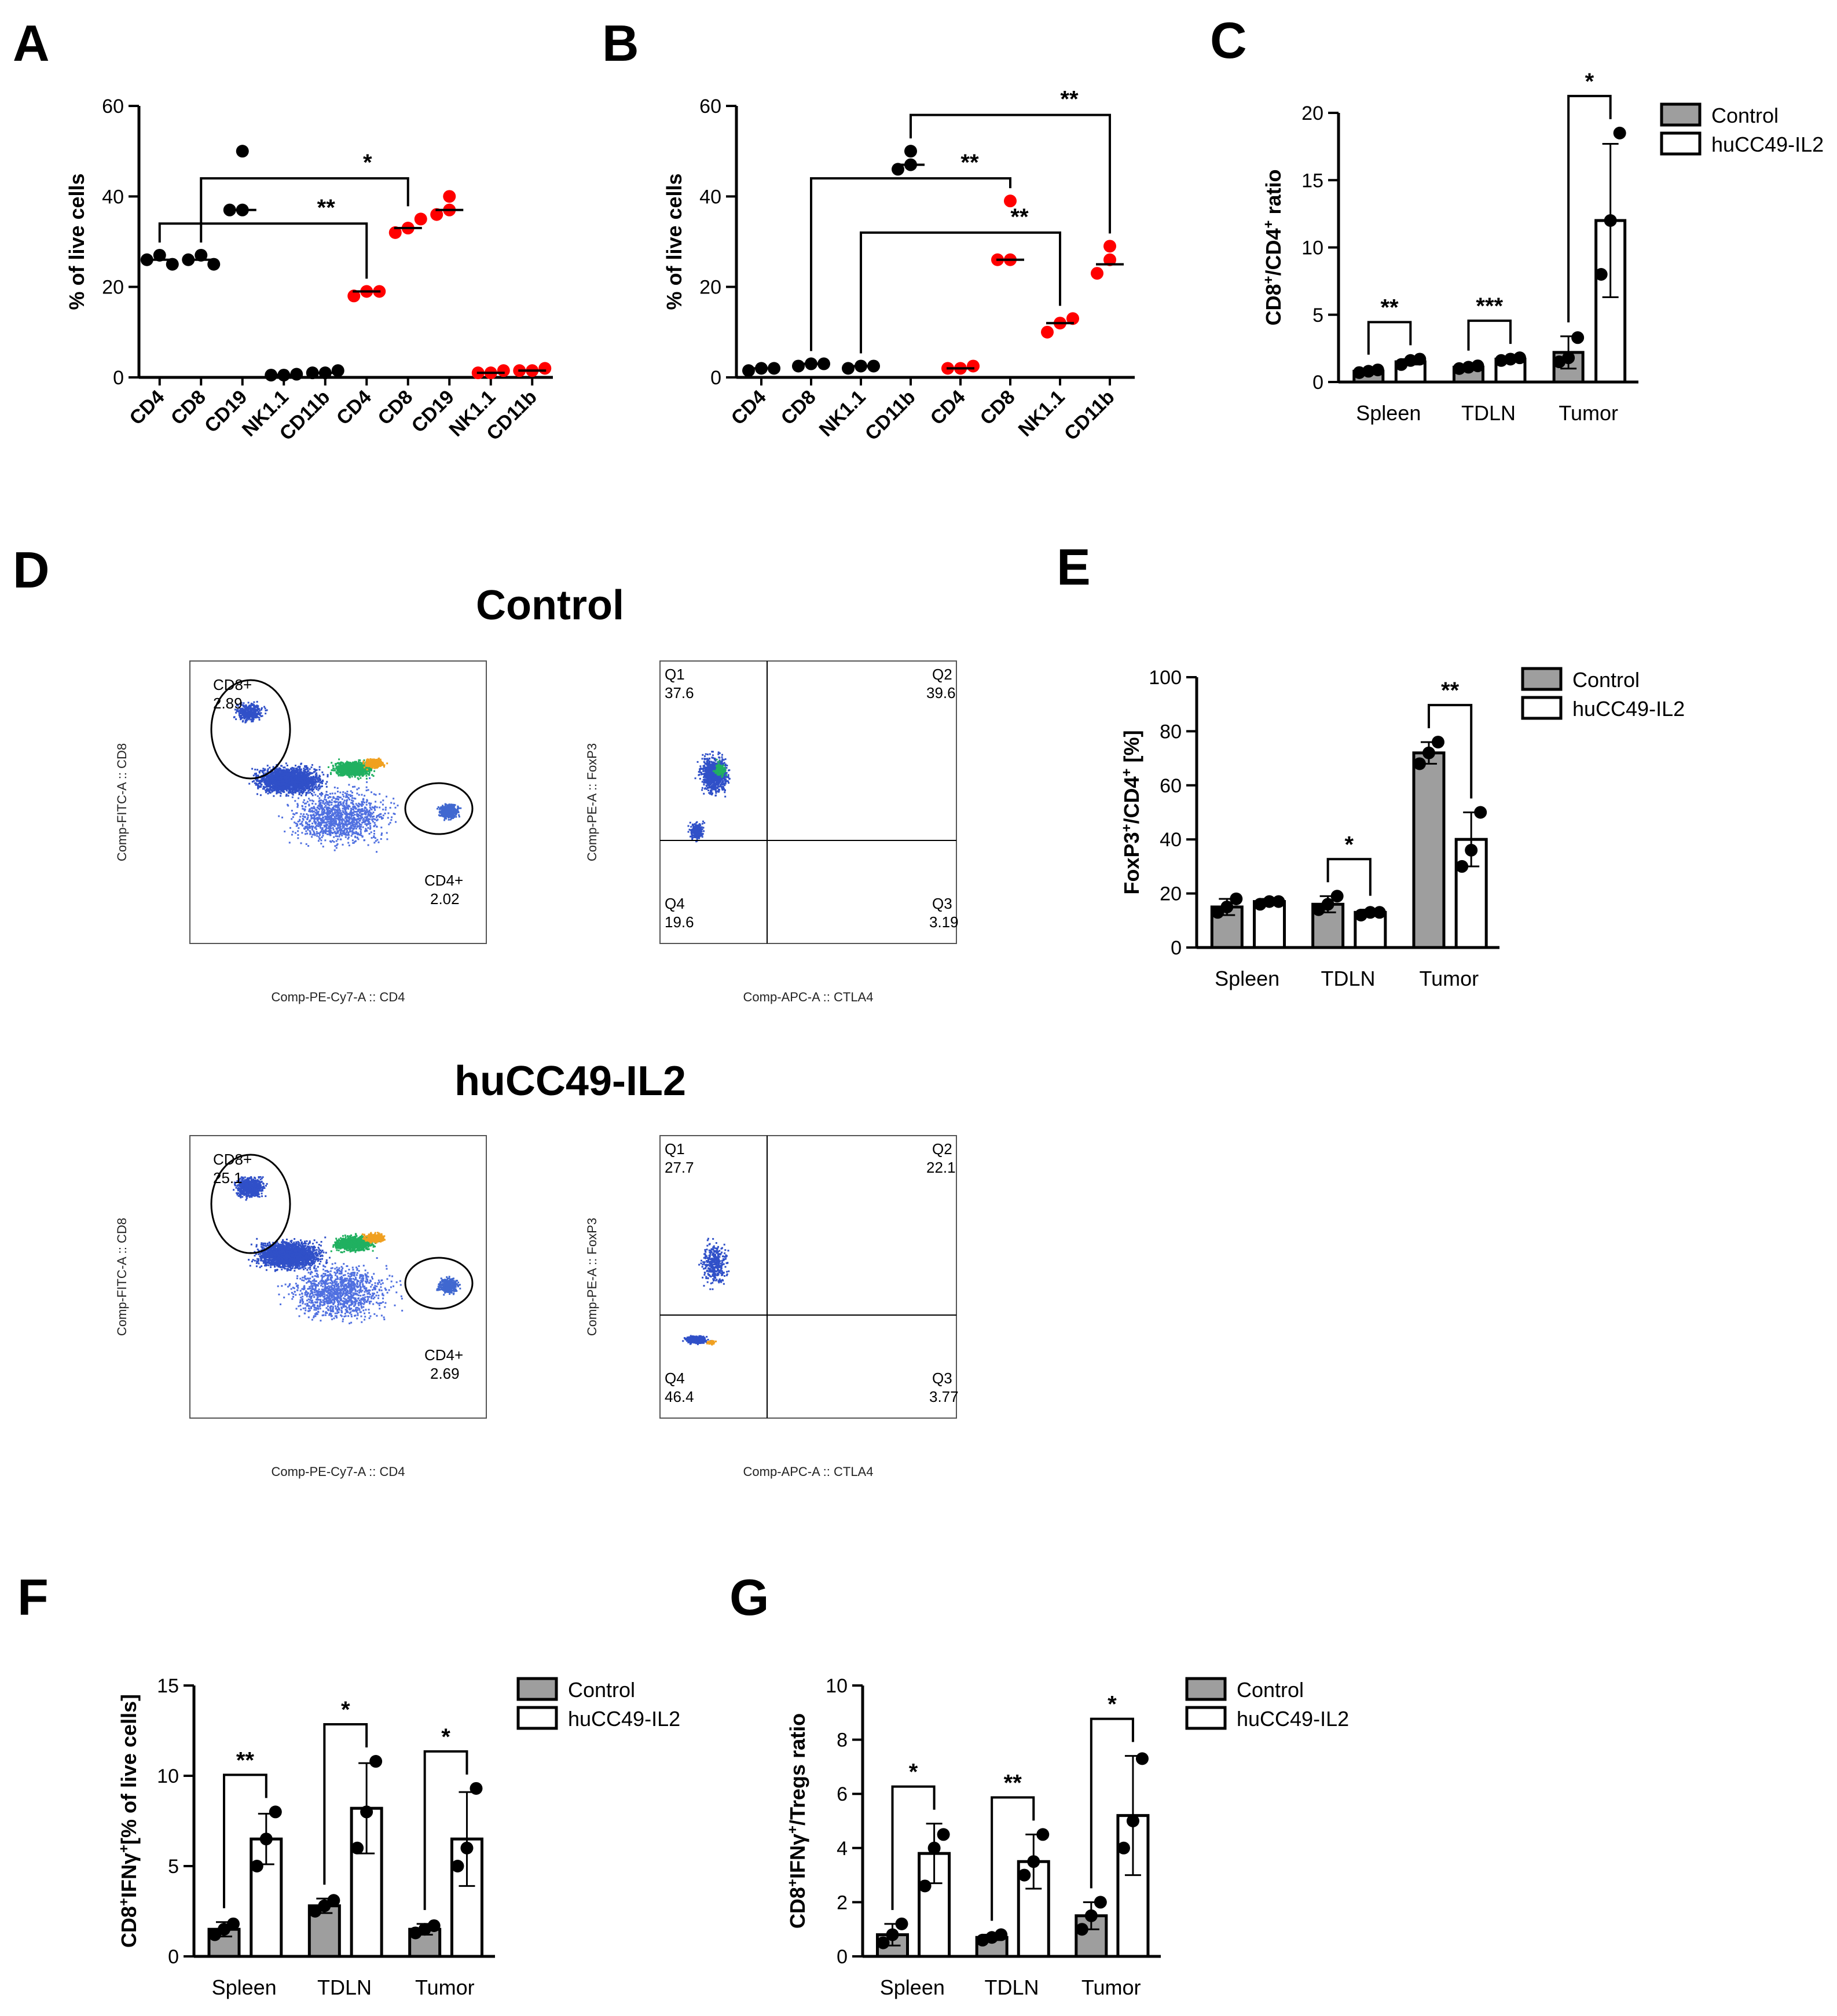 This screenshot has height=2016, width=1837. I want to click on x-category-label: Spleen, so click(244, 1987).